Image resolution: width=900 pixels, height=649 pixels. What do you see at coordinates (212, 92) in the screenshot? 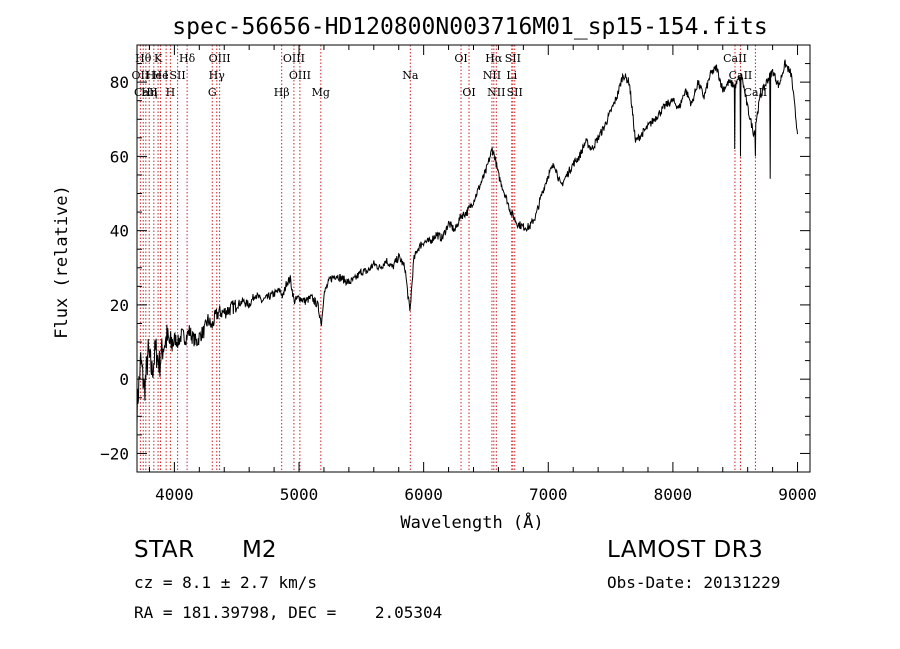
I see `line-marker-label: G` at bounding box center [212, 92].